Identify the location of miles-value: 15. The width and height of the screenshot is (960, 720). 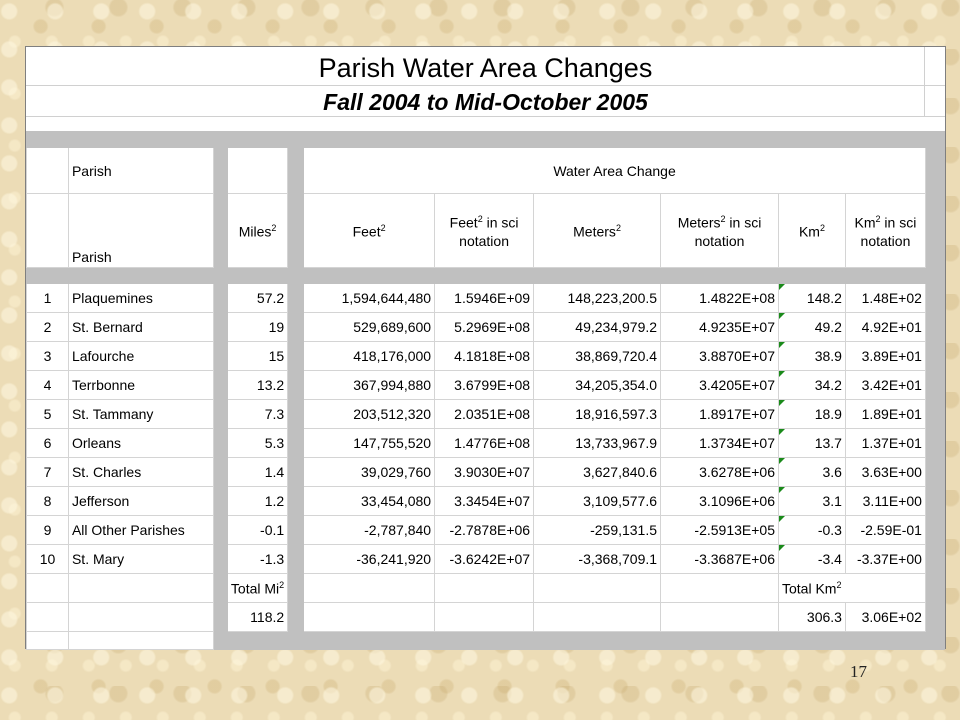
(257, 356).